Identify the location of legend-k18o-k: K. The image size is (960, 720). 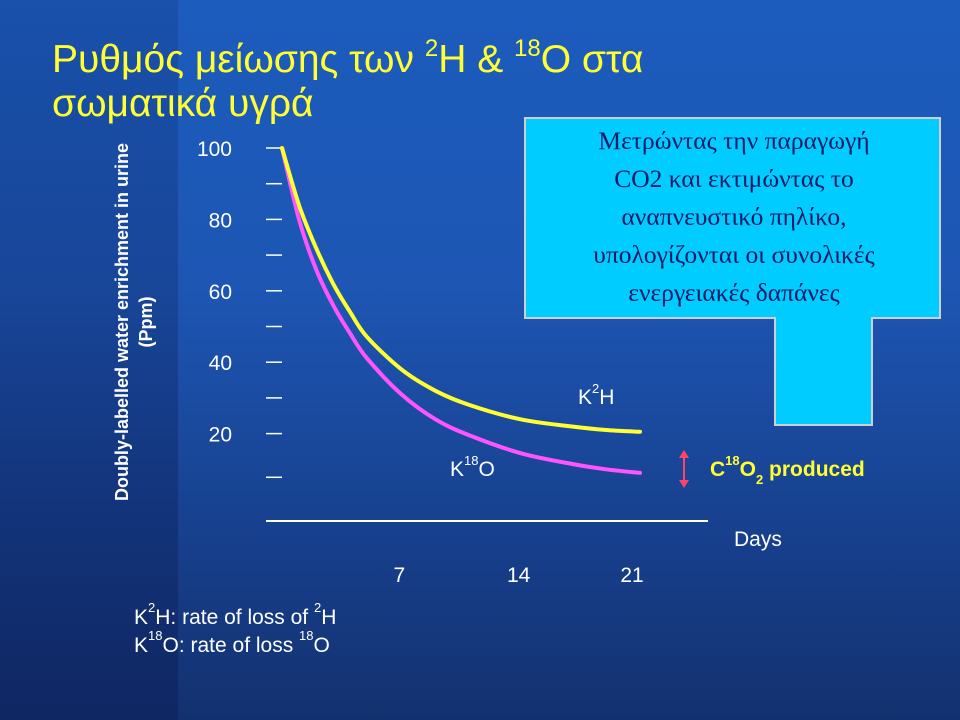
(141, 645).